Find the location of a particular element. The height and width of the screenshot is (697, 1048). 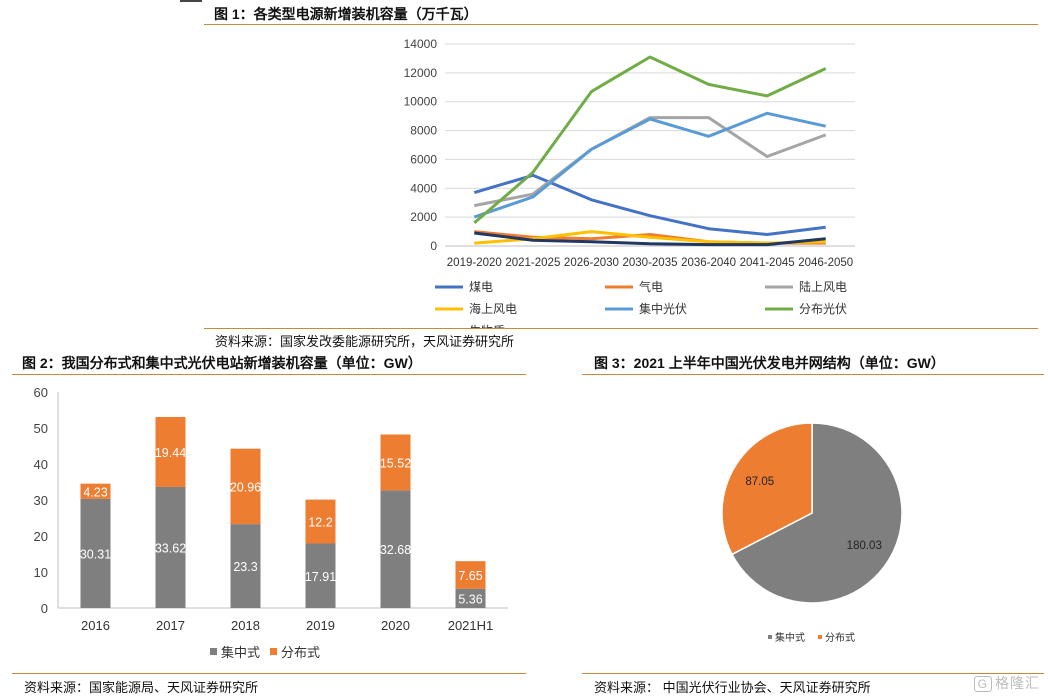

fig3-title: 图 3：2021 上半年中国光伏发电并网结构（单位：GW） is located at coordinates (769, 363).